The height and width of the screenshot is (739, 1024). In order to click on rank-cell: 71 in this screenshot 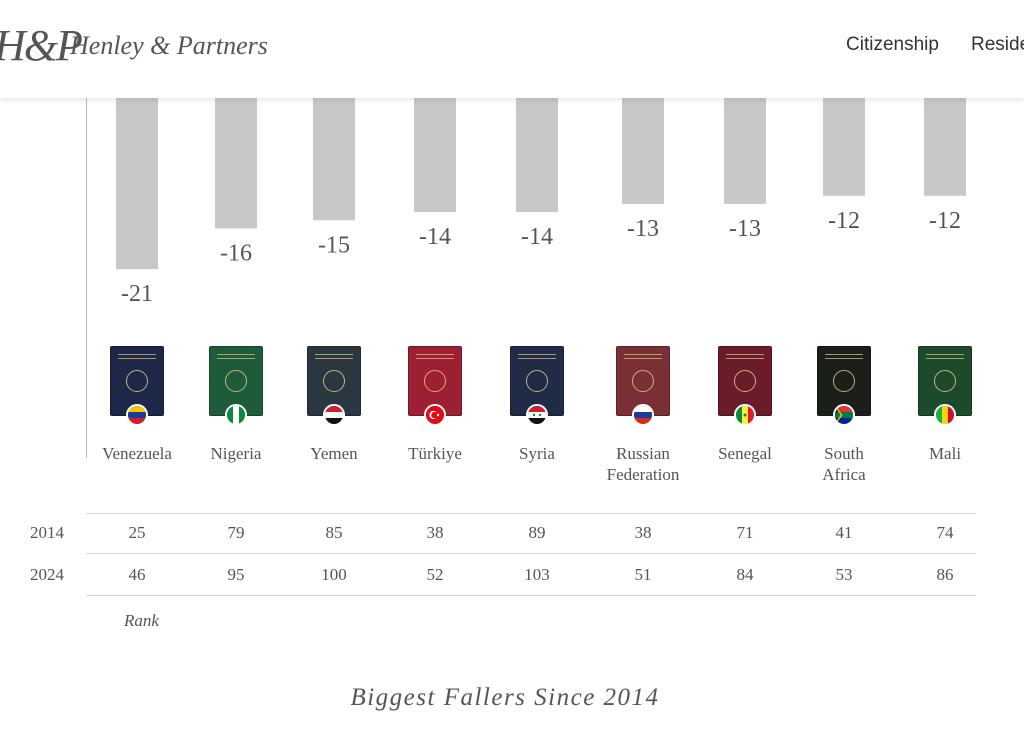, I will do `click(745, 532)`.